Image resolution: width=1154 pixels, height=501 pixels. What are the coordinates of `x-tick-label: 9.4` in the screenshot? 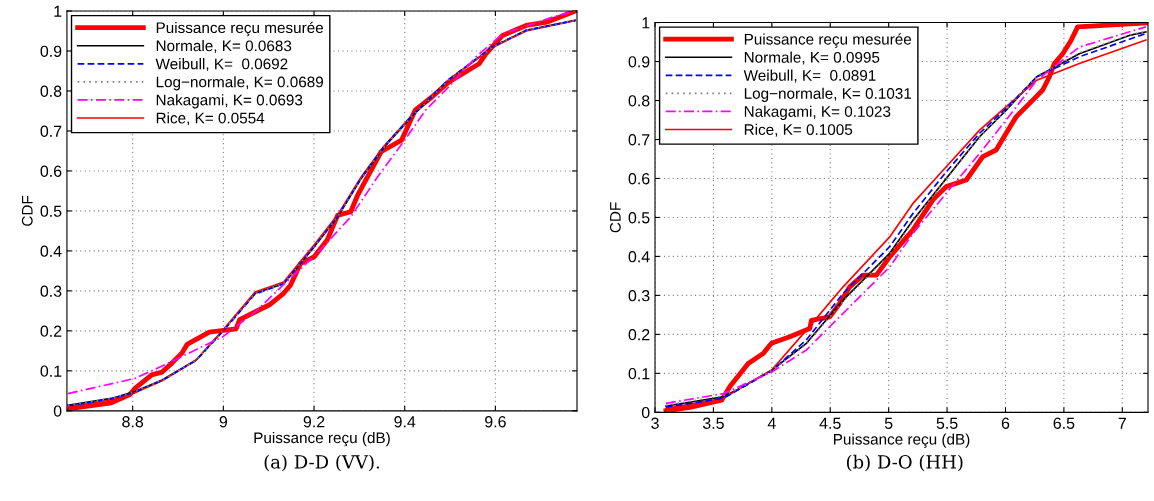 It's located at (405, 422).